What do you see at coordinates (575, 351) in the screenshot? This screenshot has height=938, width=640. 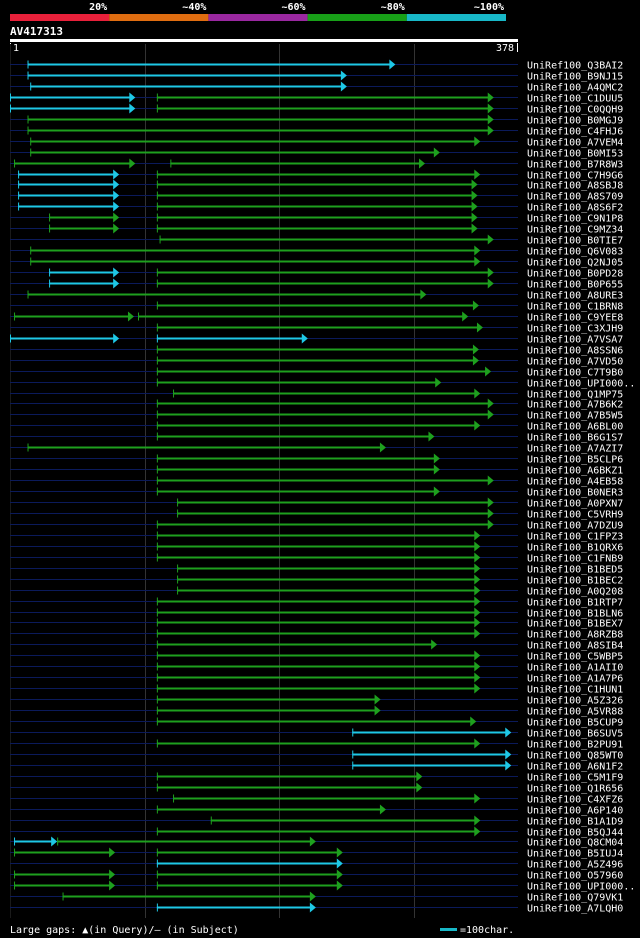 I see `hit-label: UniRef100_A8SSN6` at bounding box center [575, 351].